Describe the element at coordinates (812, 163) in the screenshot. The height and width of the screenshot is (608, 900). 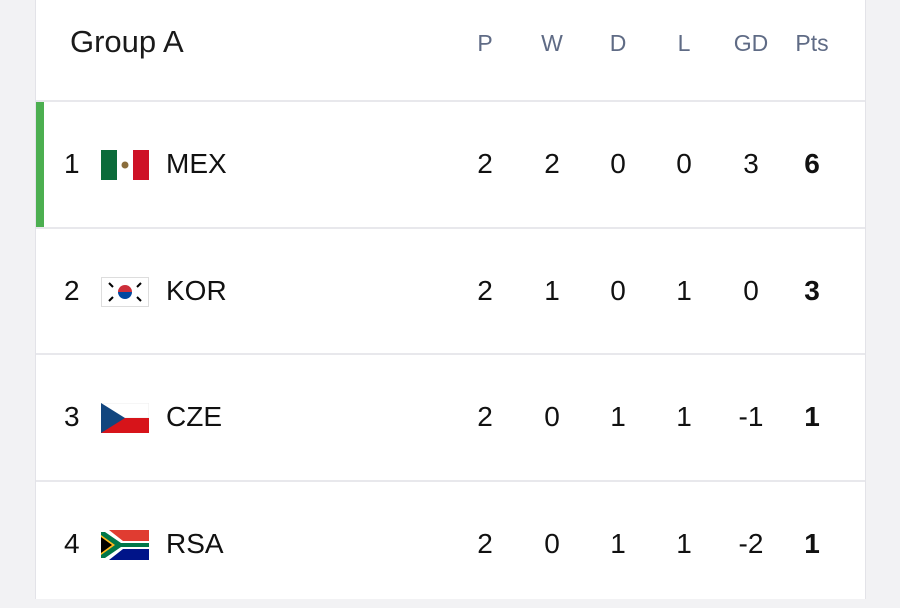
I see `stat-cell: 6` at that location.